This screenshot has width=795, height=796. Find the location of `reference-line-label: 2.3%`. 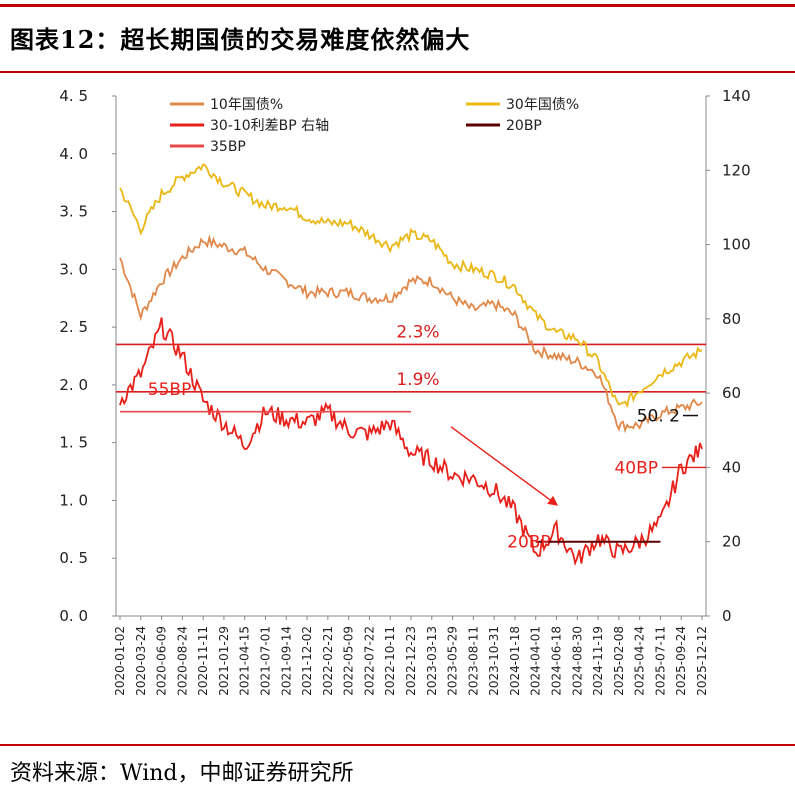

reference-line-label: 2.3% is located at coordinates (417, 332).